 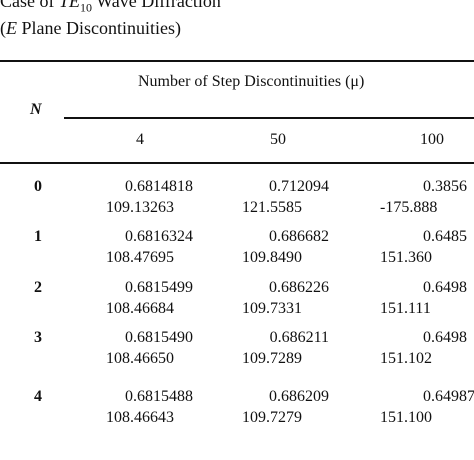 I want to click on caption-line-1: Case of TE10 Wave Diffraction, so click(x=110, y=9).